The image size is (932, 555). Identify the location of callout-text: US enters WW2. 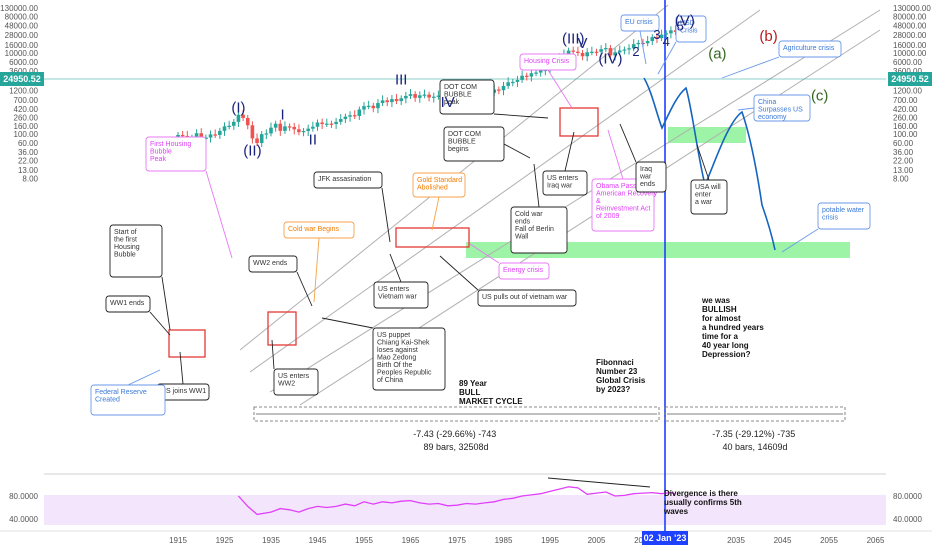
(294, 380).